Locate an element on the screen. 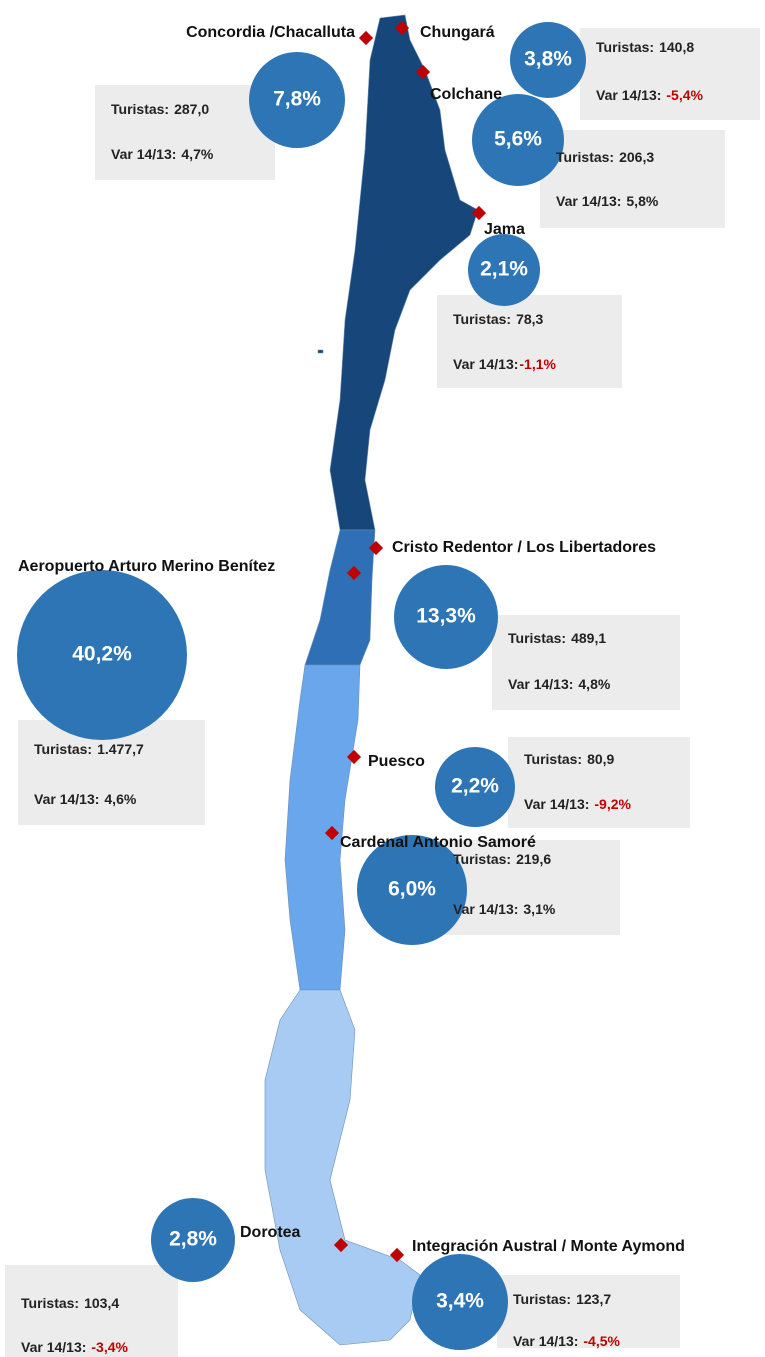  tourists-value: 219,6 is located at coordinates (533, 859).